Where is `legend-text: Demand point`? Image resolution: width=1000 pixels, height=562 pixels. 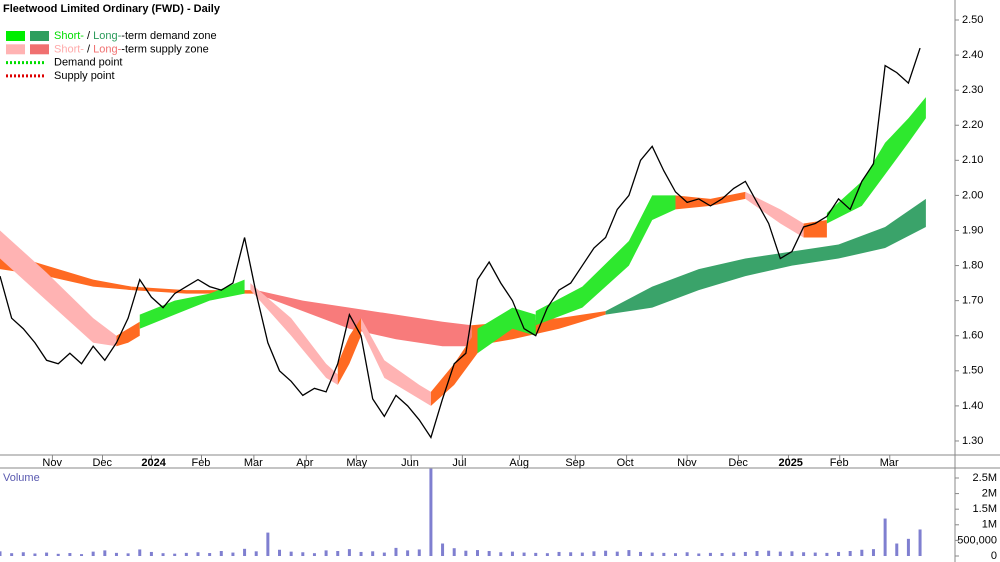 legend-text: Demand point is located at coordinates (88, 63).